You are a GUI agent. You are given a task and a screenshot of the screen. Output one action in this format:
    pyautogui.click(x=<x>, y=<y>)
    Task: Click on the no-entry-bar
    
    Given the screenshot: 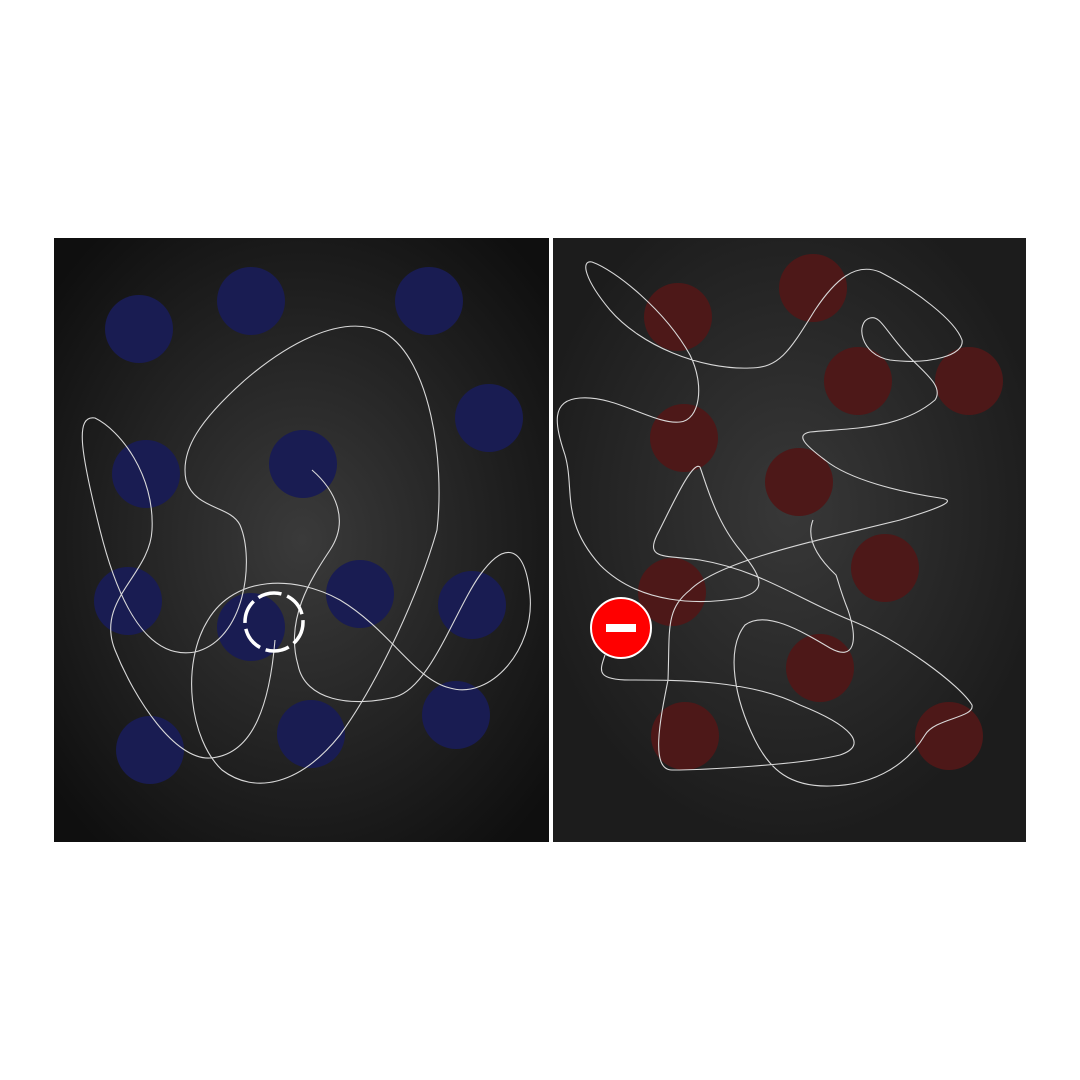 What is the action you would take?
    pyautogui.click(x=621, y=628)
    